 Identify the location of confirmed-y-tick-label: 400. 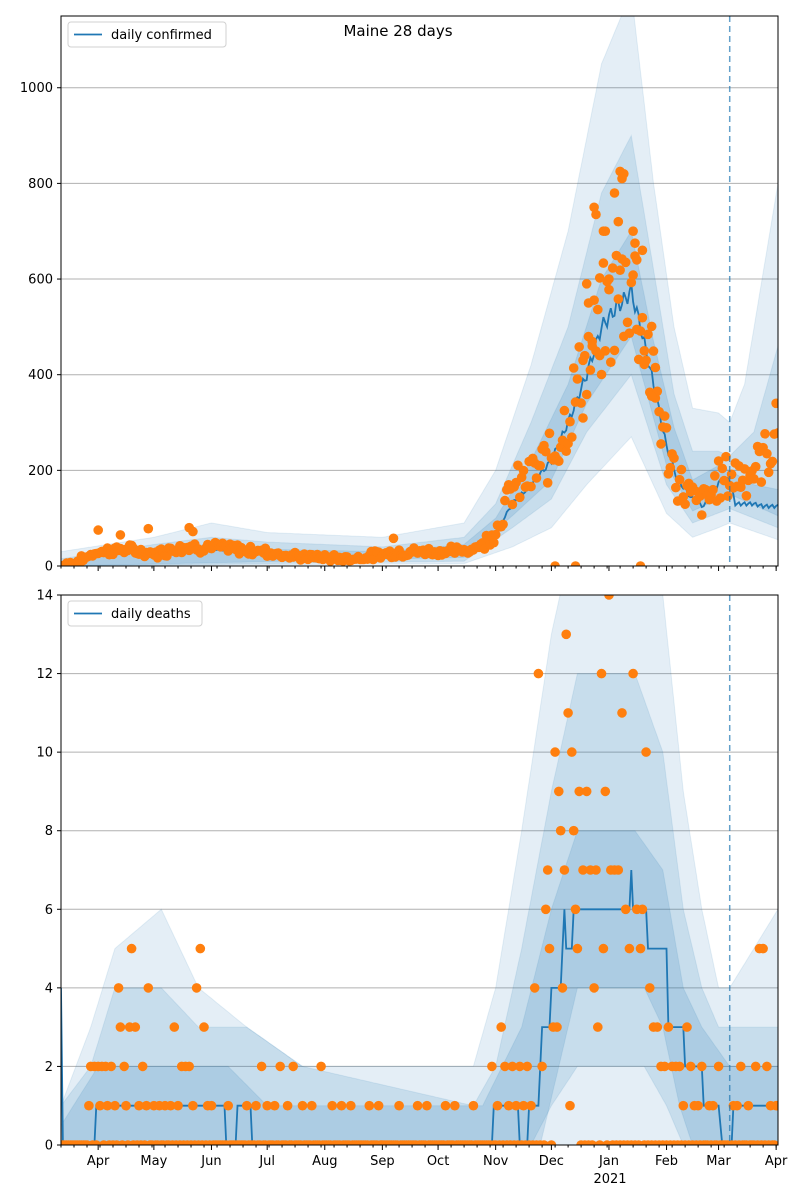
(40, 375).